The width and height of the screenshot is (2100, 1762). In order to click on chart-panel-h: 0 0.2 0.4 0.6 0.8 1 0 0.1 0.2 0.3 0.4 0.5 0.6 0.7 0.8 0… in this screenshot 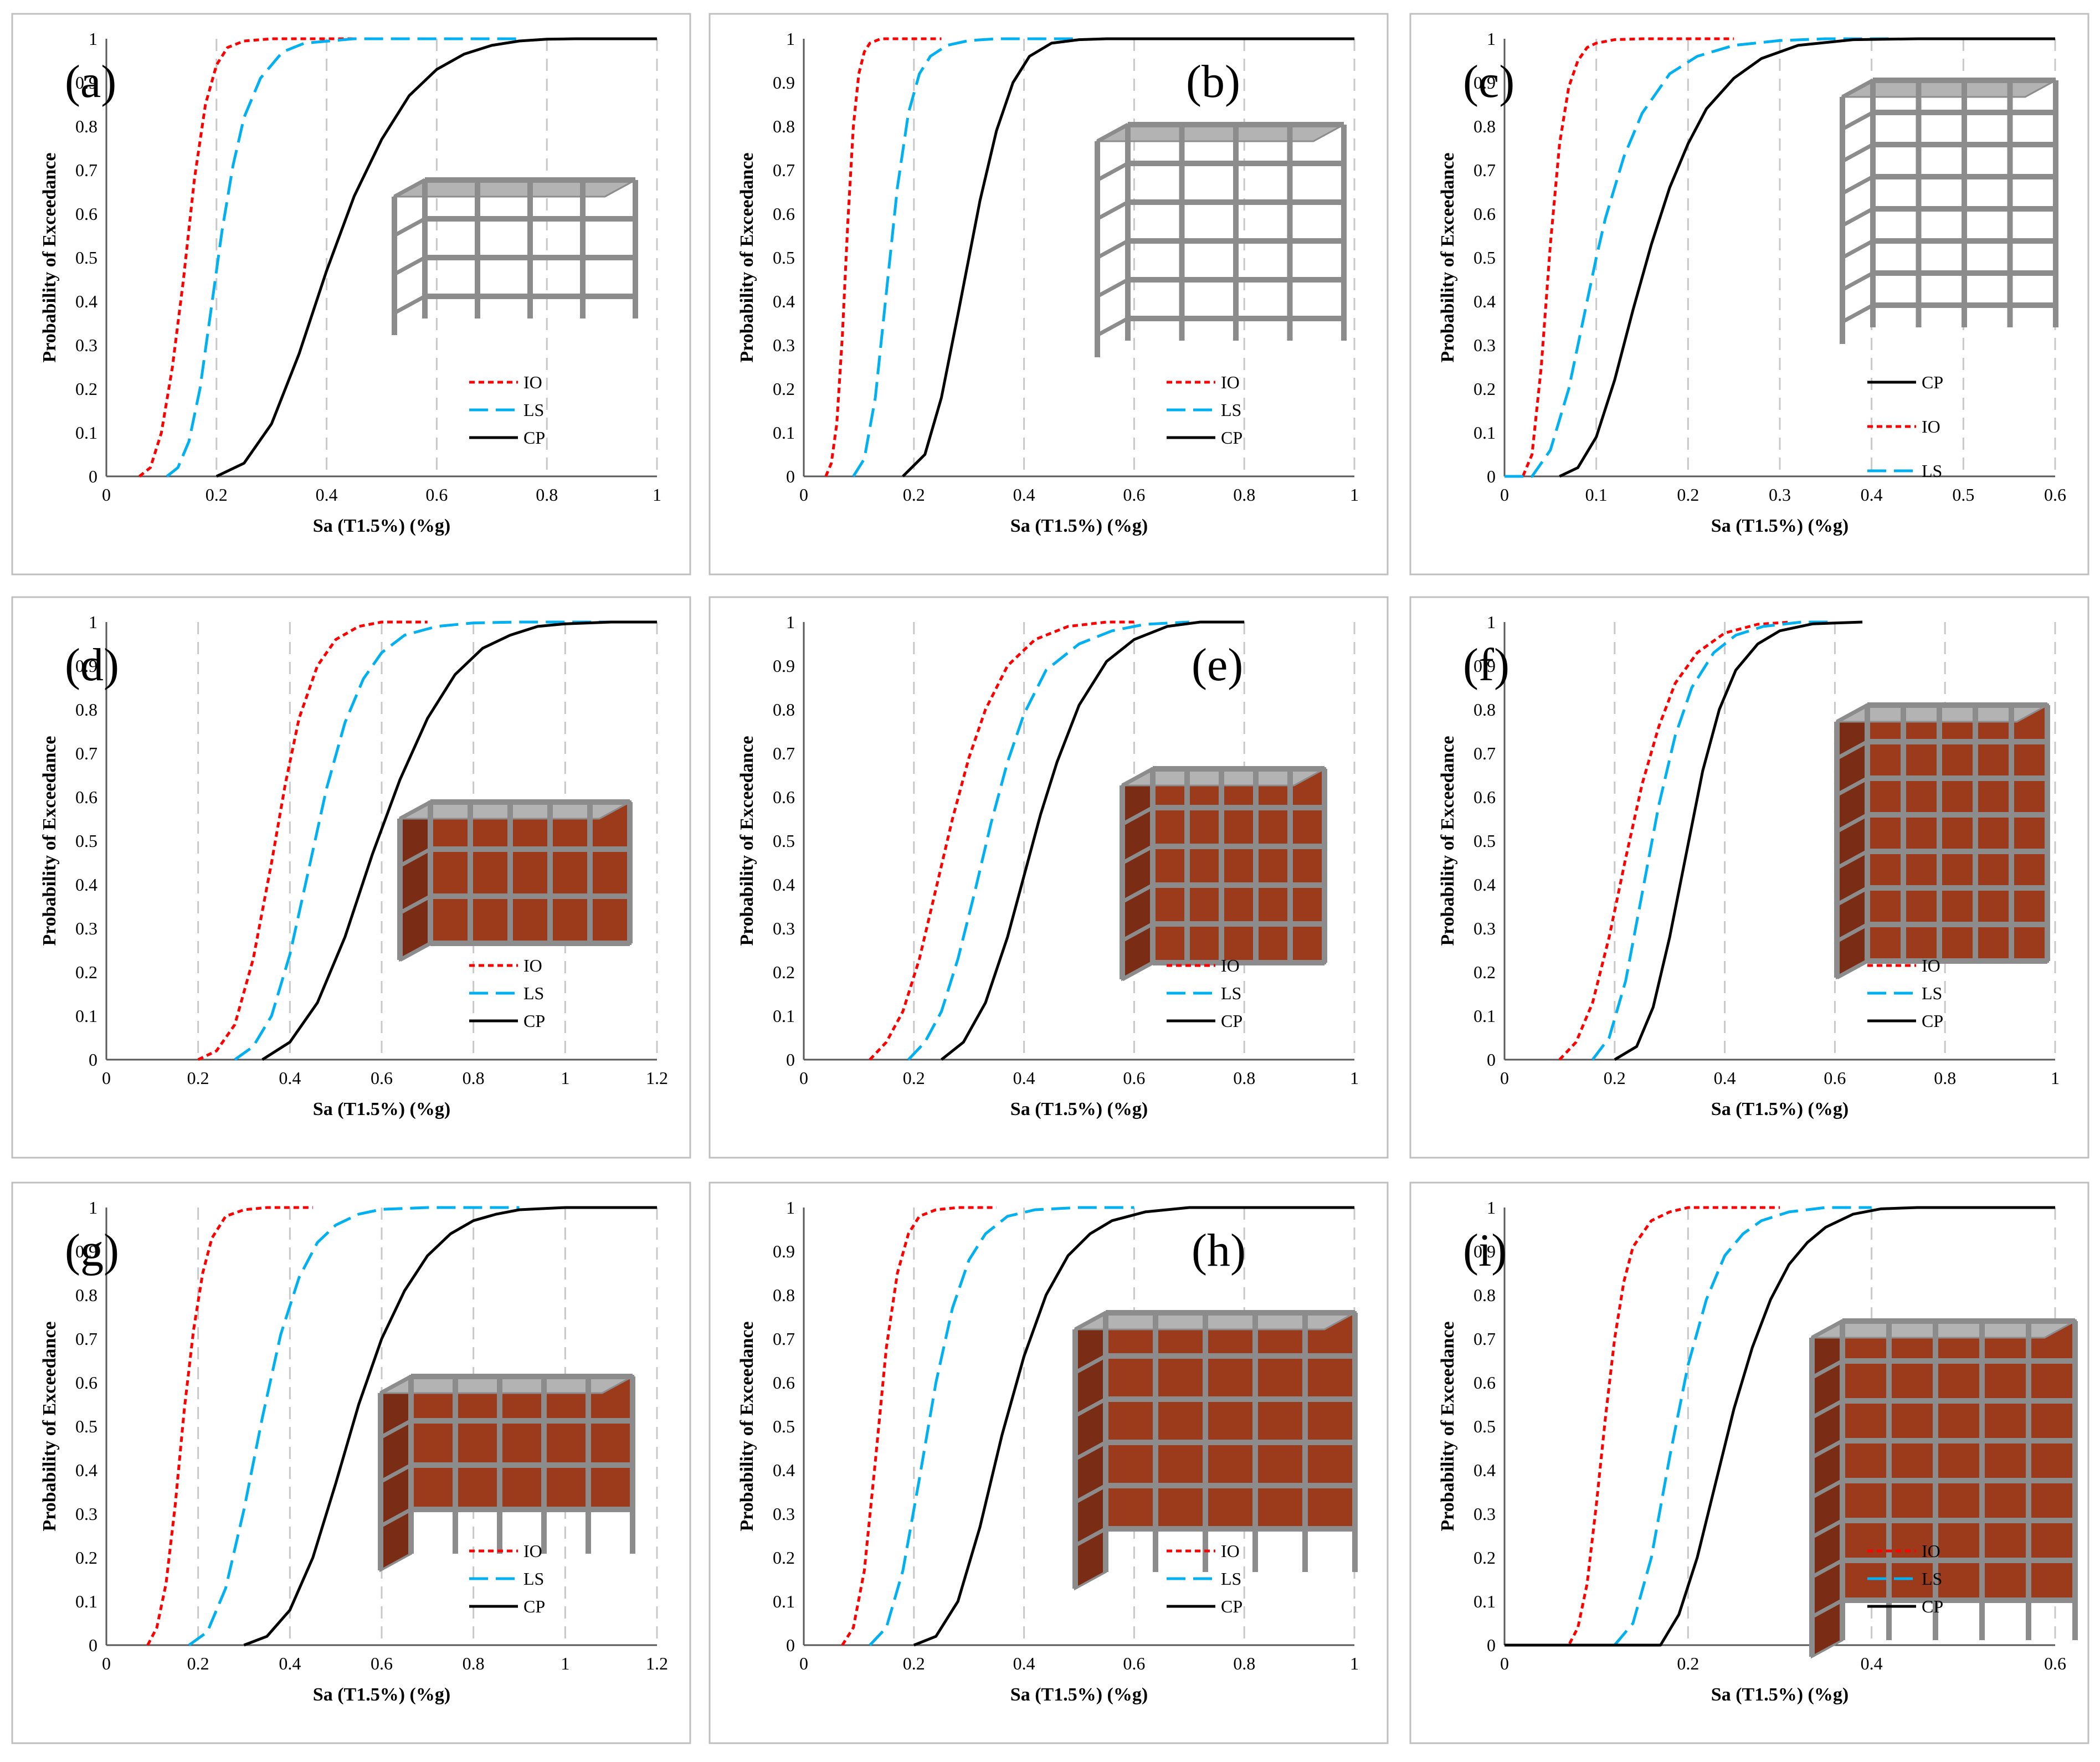, I will do `click(1048, 1462)`.